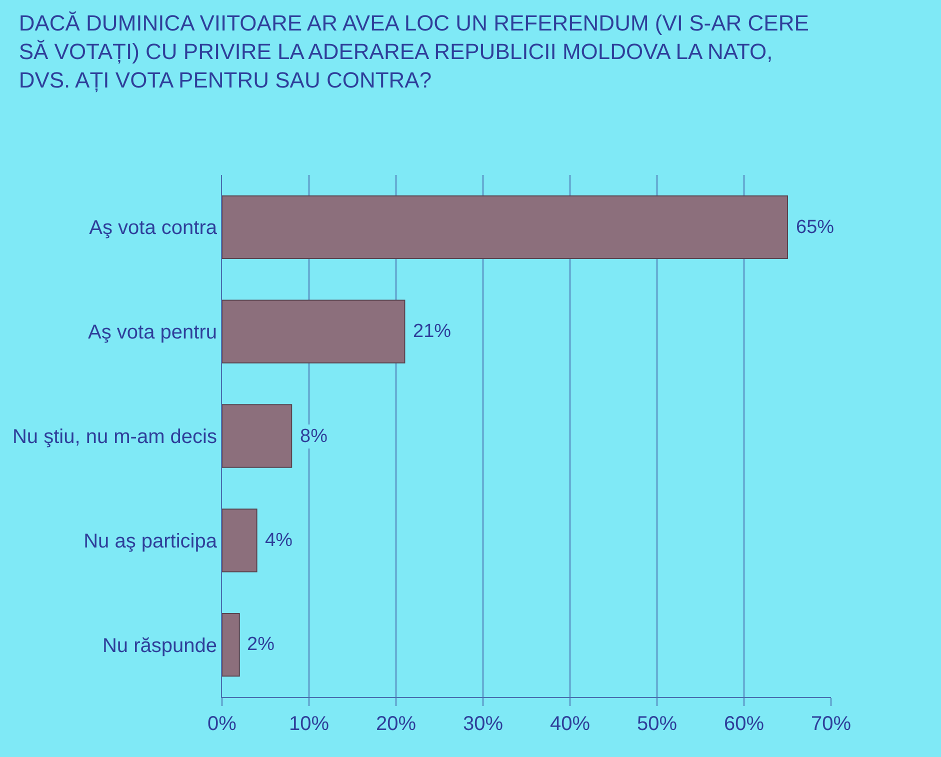  I want to click on y-tick-label: Aş vota pentru, so click(152, 333).